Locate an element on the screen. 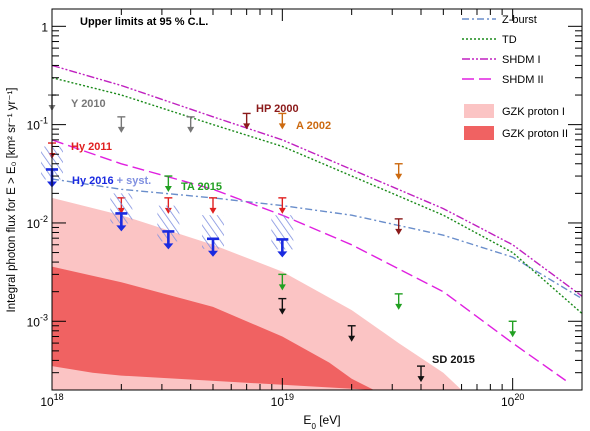 The width and height of the screenshot is (590, 431). legend-label-gzk-proton-i: GZK proton I is located at coordinates (533, 112).